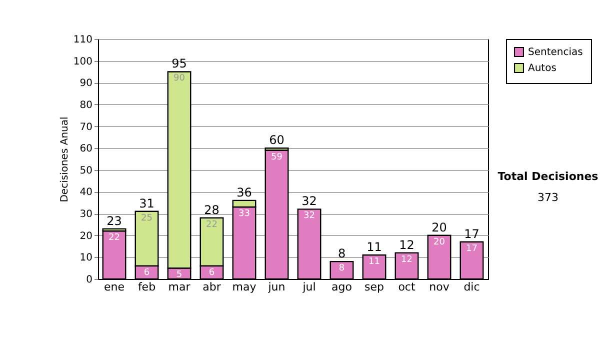 This screenshot has height=340, width=600. I want to click on y-tick-label: 100, so click(82, 62).